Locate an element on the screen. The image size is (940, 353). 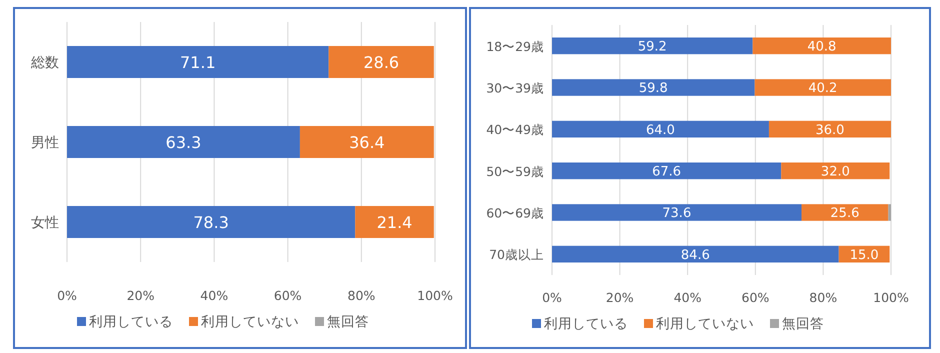
data-label: 25.6 is located at coordinates (845, 214).